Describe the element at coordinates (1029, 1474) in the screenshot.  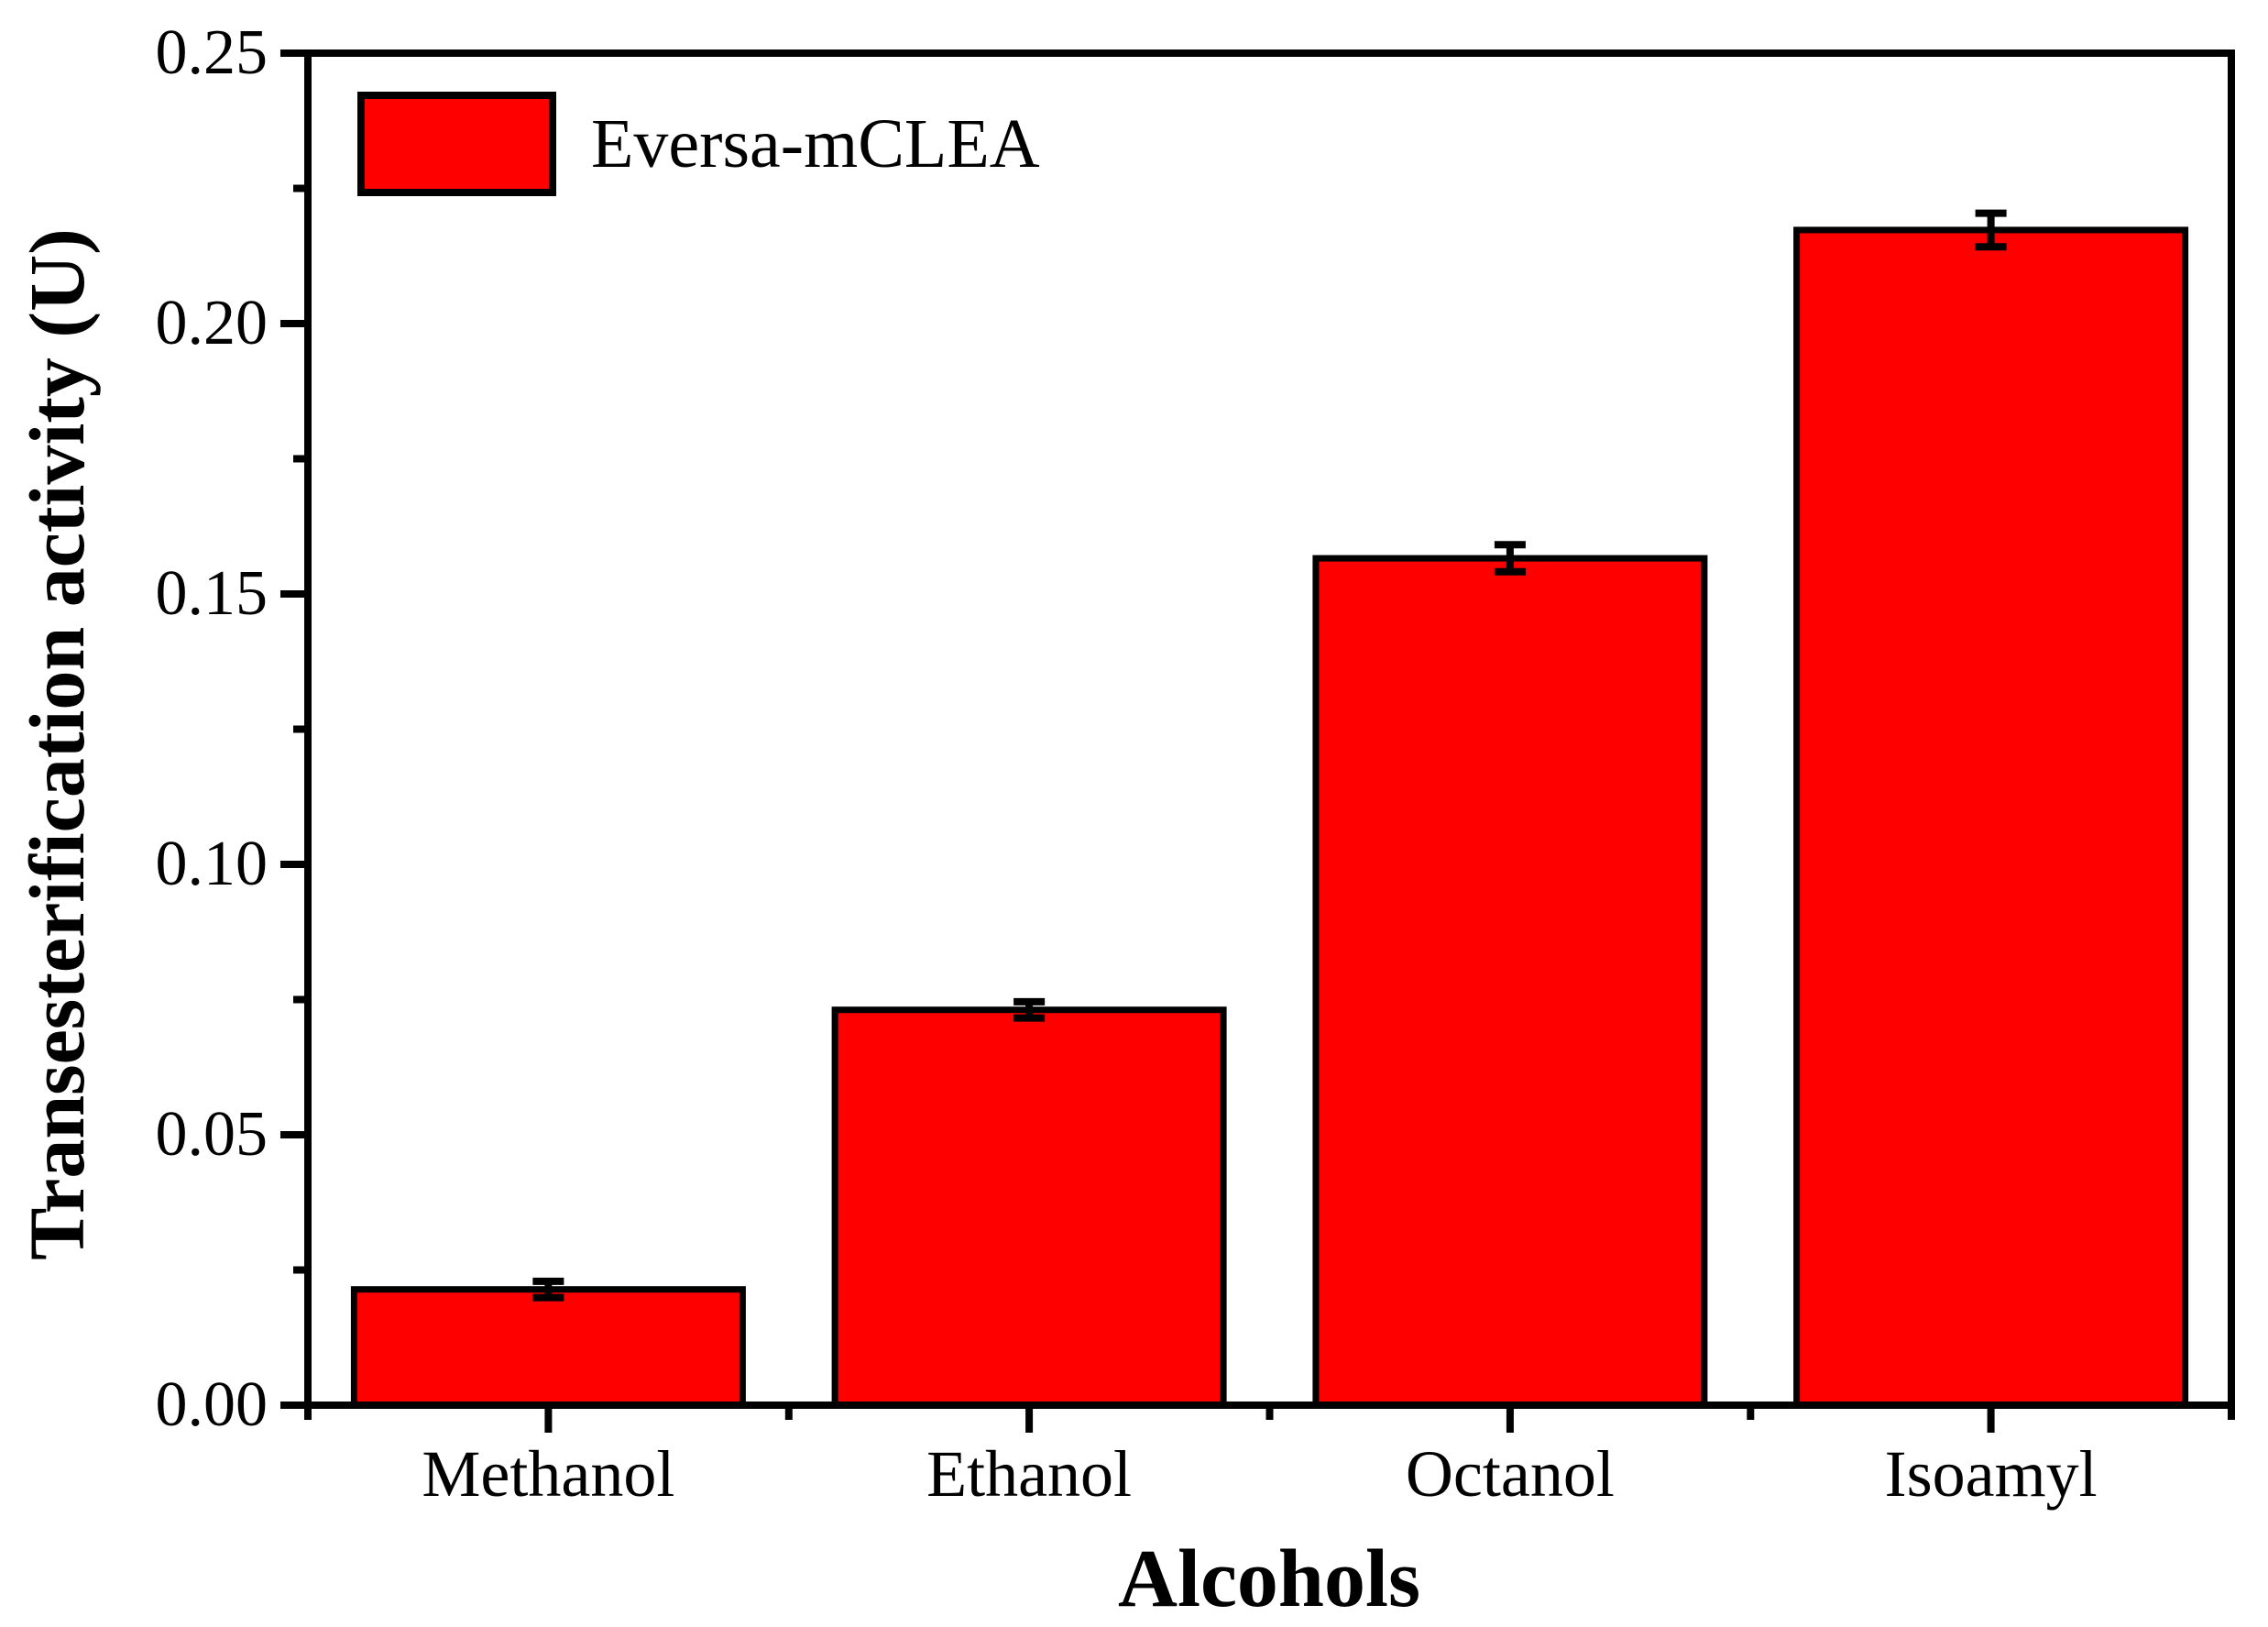
I see `x-tick-label-ethanol: Ethanol` at that location.